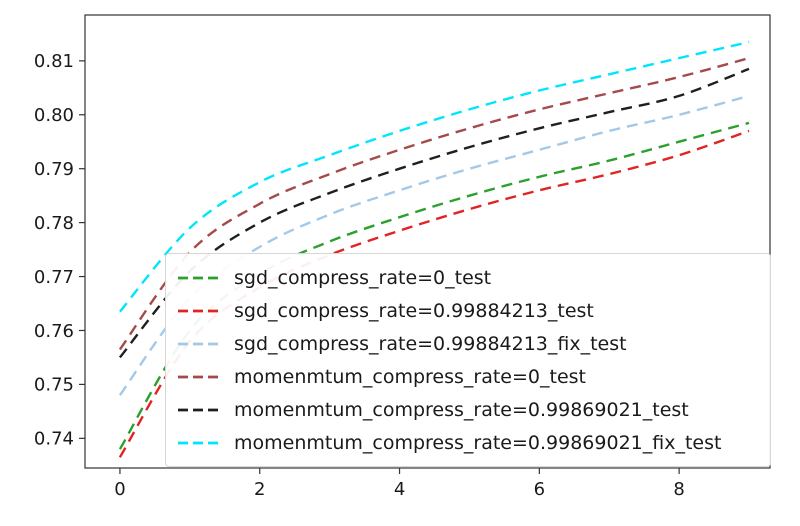 This screenshot has height=526, width=800. Describe the element at coordinates (54, 61) in the screenshot. I see `y-tick-label: 0.81` at that location.